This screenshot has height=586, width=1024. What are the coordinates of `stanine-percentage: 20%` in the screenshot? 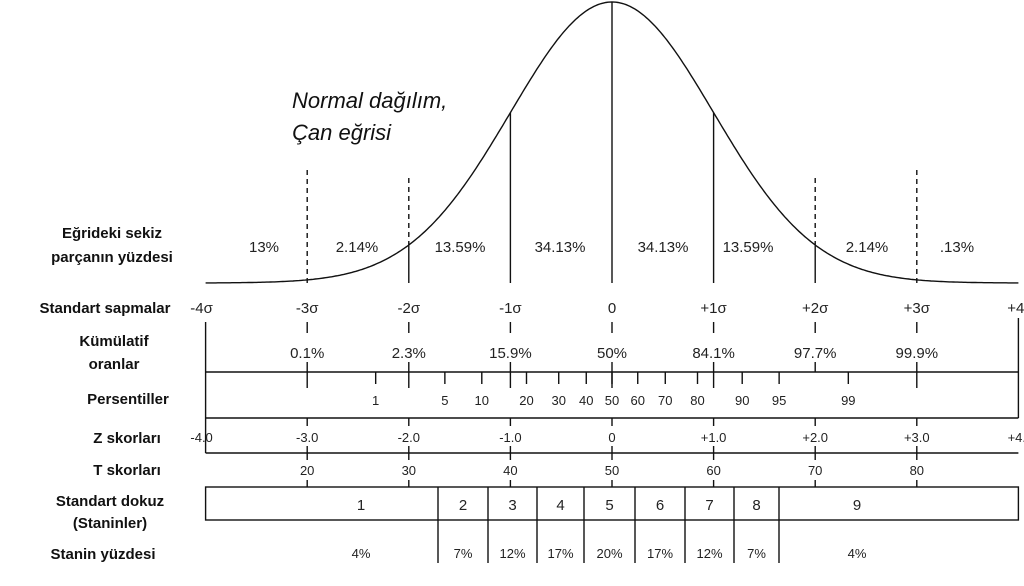 It's located at (609, 553).